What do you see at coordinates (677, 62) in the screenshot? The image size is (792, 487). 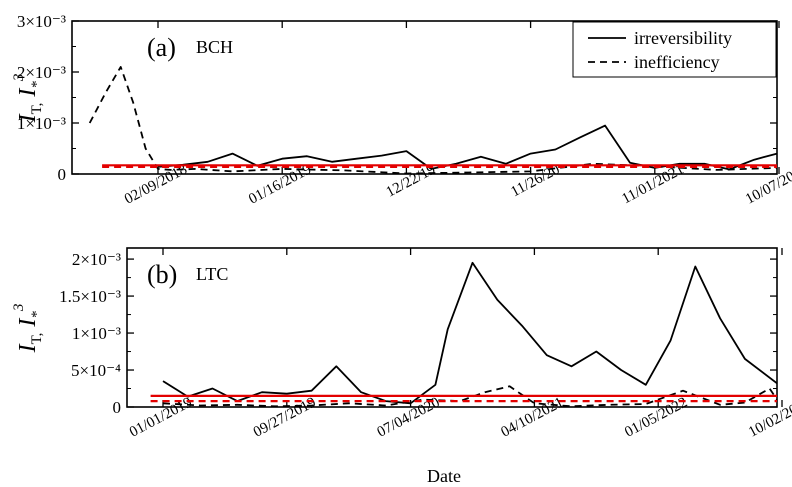 I see `legend-label-inefficiency: inefficiency` at bounding box center [677, 62].